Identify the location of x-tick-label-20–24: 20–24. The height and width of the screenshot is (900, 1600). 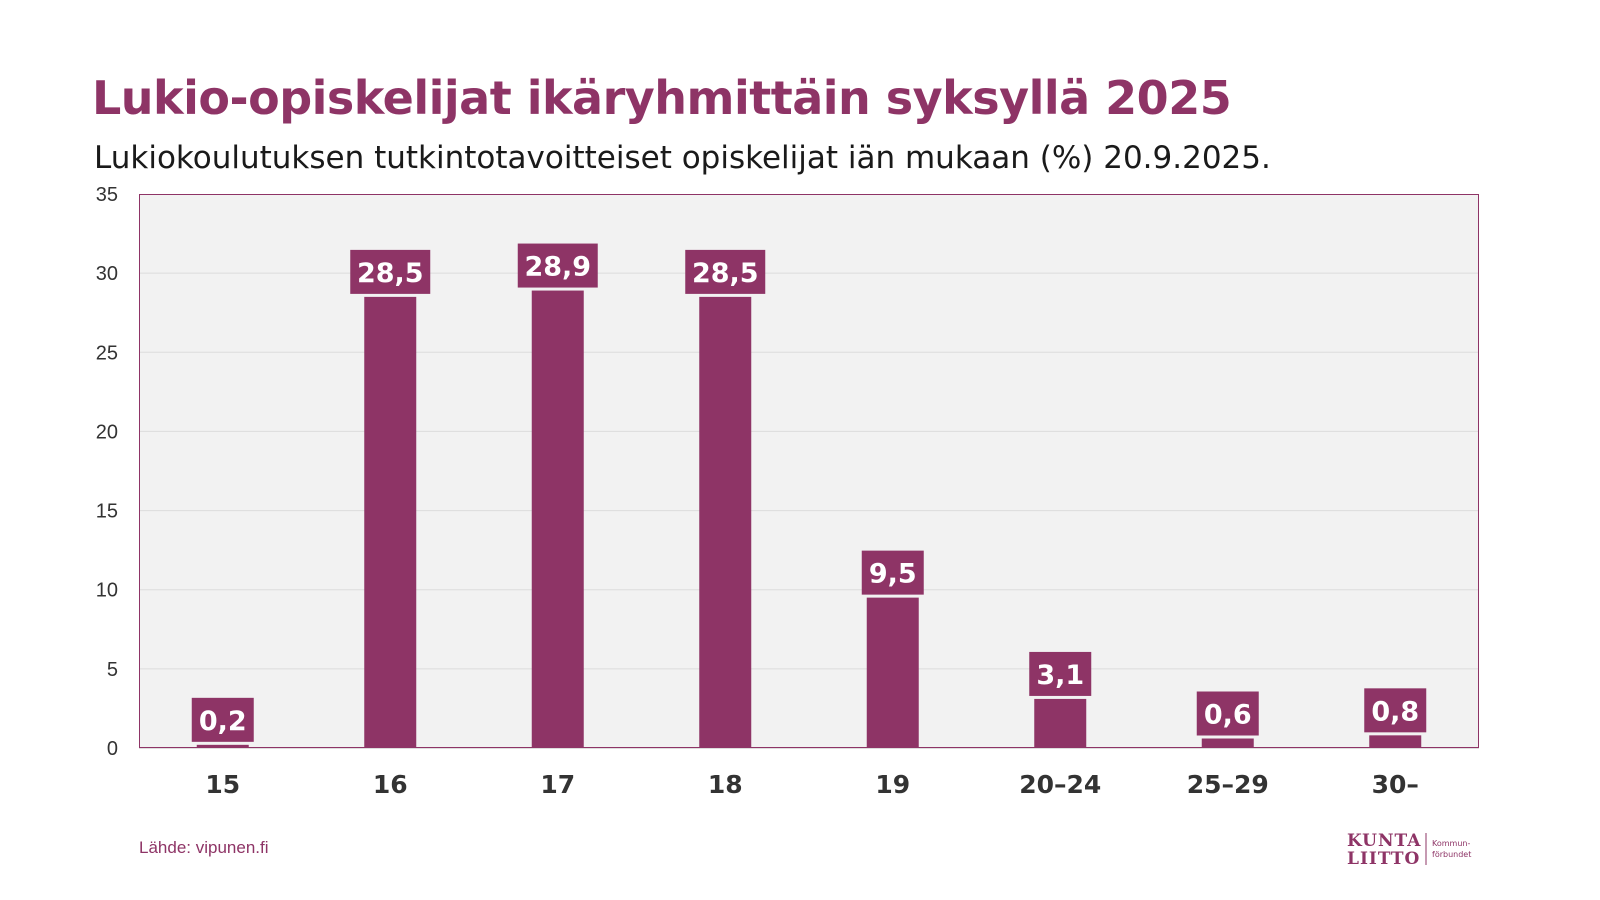
(1060, 784).